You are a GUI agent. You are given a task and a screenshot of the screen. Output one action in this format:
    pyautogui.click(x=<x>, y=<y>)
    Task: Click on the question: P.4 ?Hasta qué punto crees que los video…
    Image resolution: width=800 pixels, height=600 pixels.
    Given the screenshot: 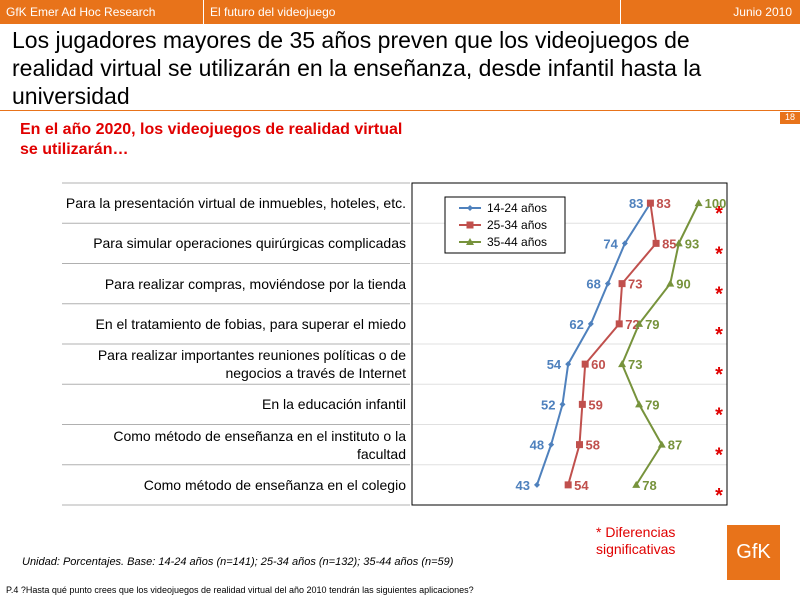 What is the action you would take?
    pyautogui.click(x=240, y=590)
    